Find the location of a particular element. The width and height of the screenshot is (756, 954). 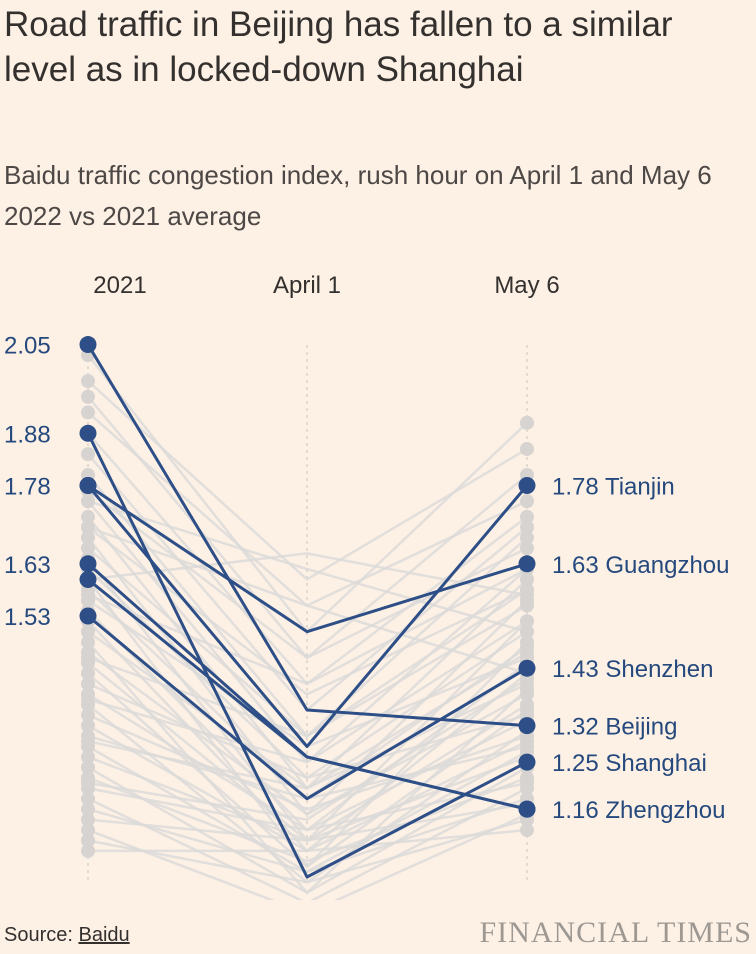

source-note: Source: Baidu is located at coordinates (67, 935).